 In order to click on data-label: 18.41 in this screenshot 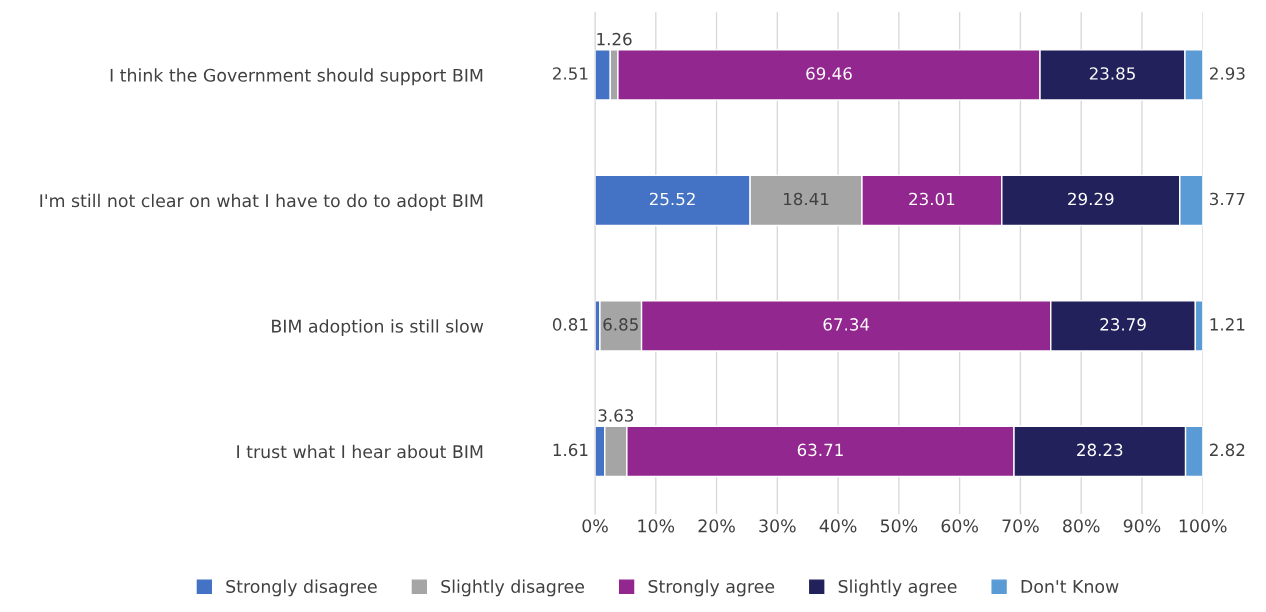, I will do `click(806, 199)`.